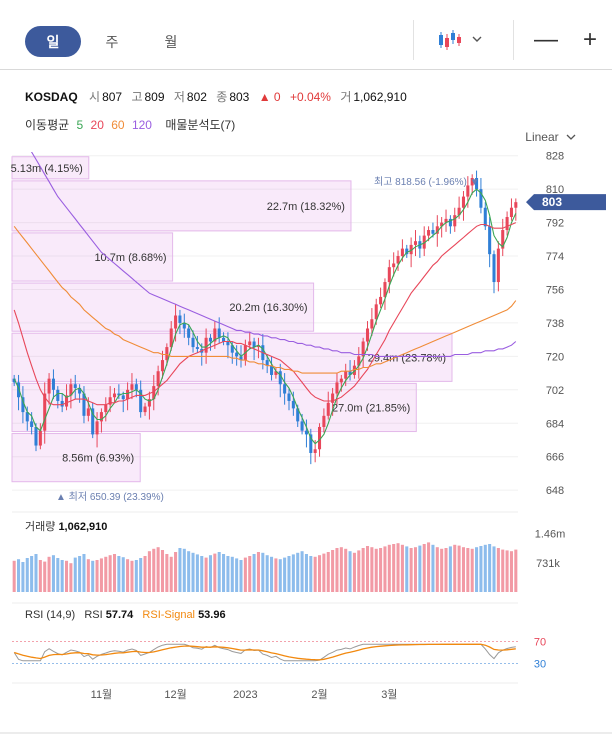  What do you see at coordinates (555, 324) in the screenshot?
I see `price-tick-label: 738` at bounding box center [555, 324].